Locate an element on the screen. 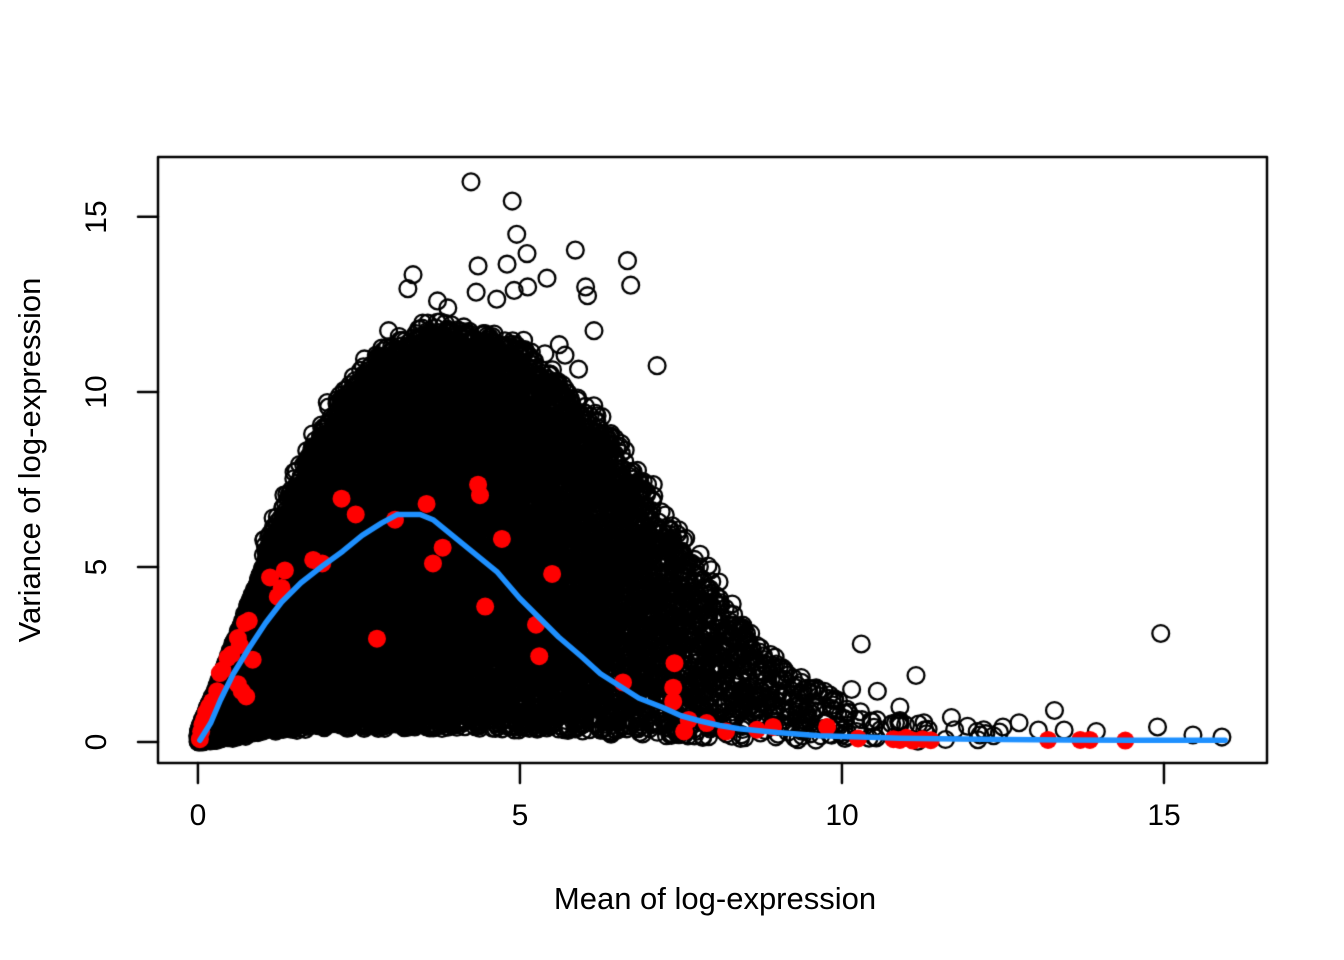 The image size is (1344, 960). x-axis-title: Mean of log-expression is located at coordinates (715, 898).